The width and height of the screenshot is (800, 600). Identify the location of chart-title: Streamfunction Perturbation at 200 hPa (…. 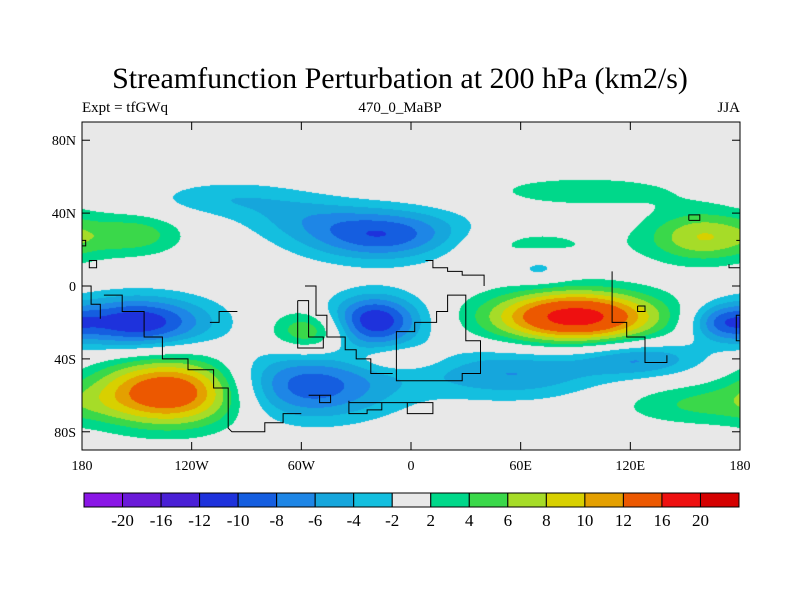
(400, 78).